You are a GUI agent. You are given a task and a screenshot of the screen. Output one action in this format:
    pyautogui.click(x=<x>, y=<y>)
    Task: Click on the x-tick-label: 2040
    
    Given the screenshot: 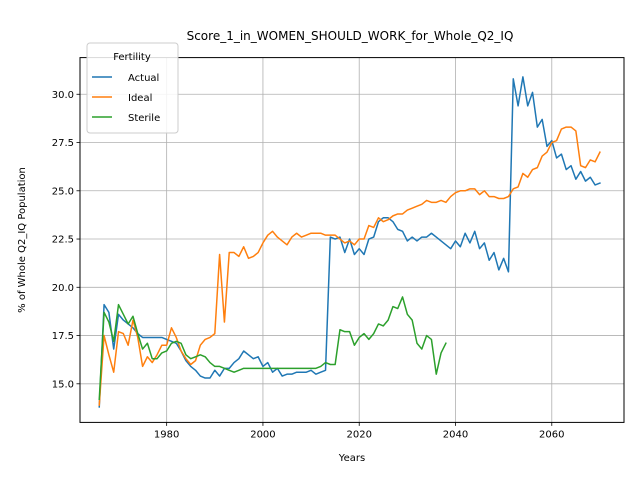 What is the action you would take?
    pyautogui.click(x=455, y=434)
    